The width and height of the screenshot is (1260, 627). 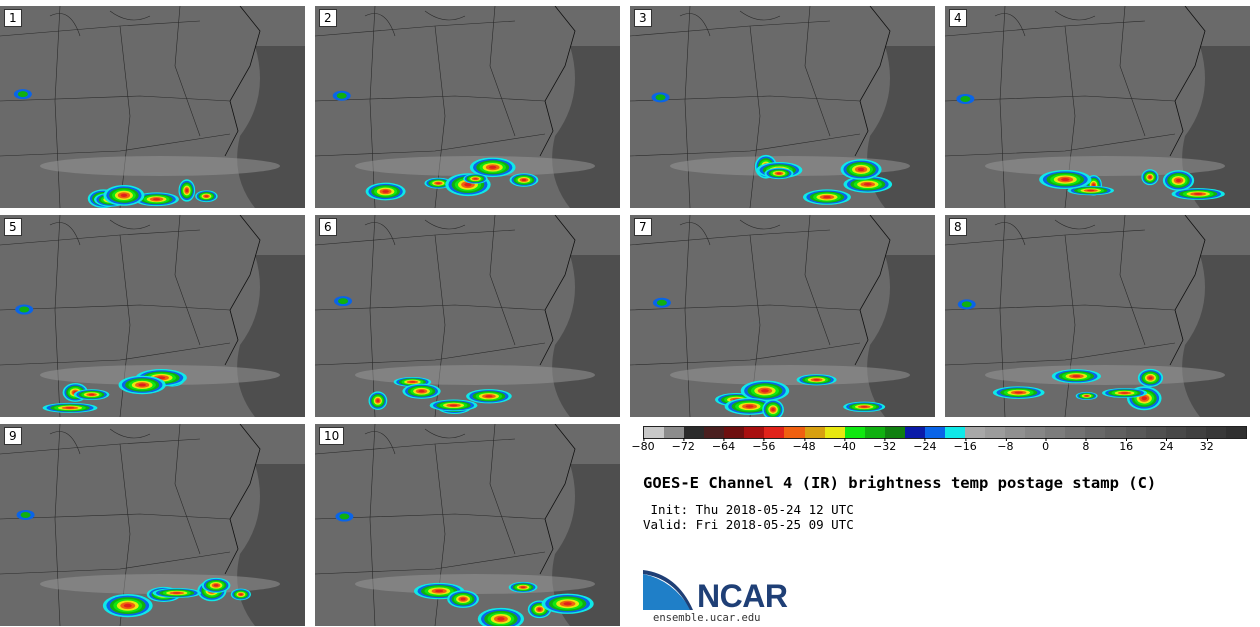 I want to click on colorbar-tick-label: −80, so click(x=643, y=445).